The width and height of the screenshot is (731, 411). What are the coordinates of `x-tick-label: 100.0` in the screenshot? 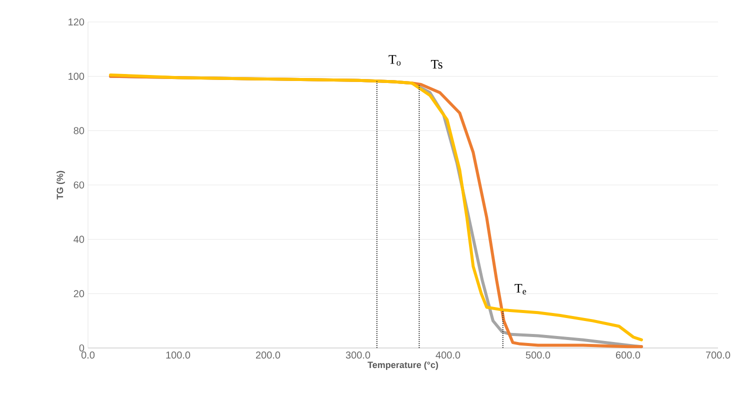 It's located at (178, 355).